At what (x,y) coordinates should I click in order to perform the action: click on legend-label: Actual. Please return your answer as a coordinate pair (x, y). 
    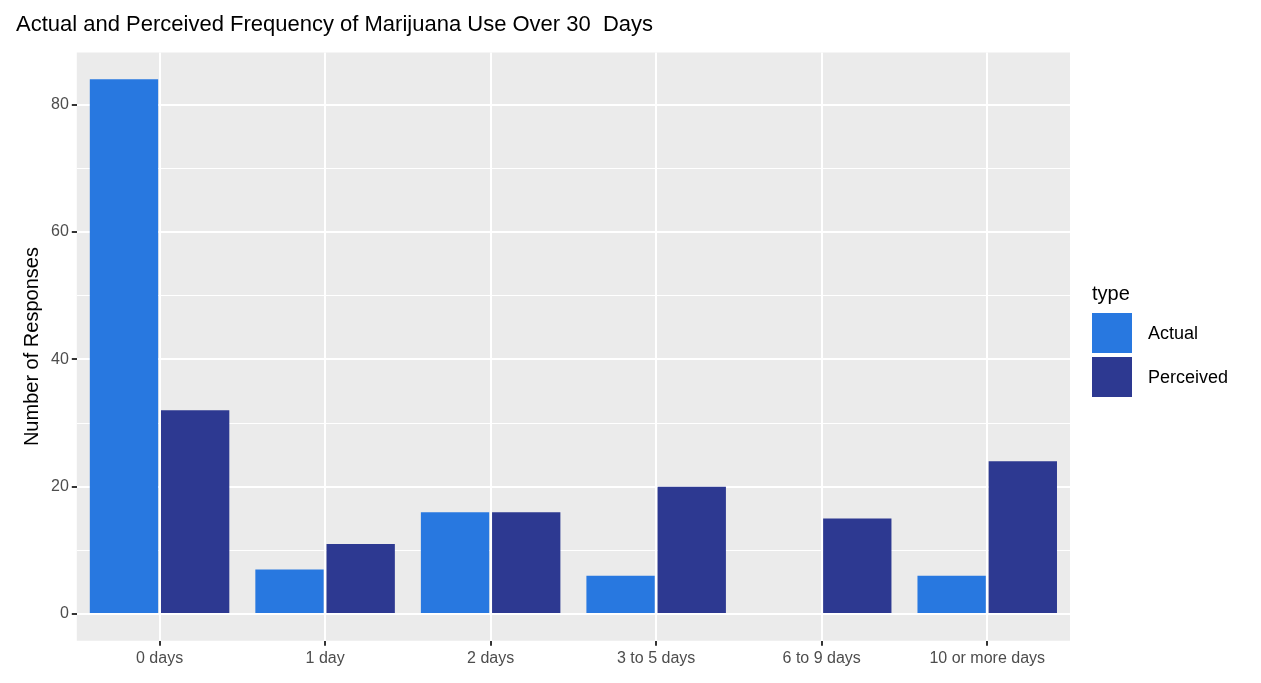
    Looking at the image, I should click on (1173, 333).